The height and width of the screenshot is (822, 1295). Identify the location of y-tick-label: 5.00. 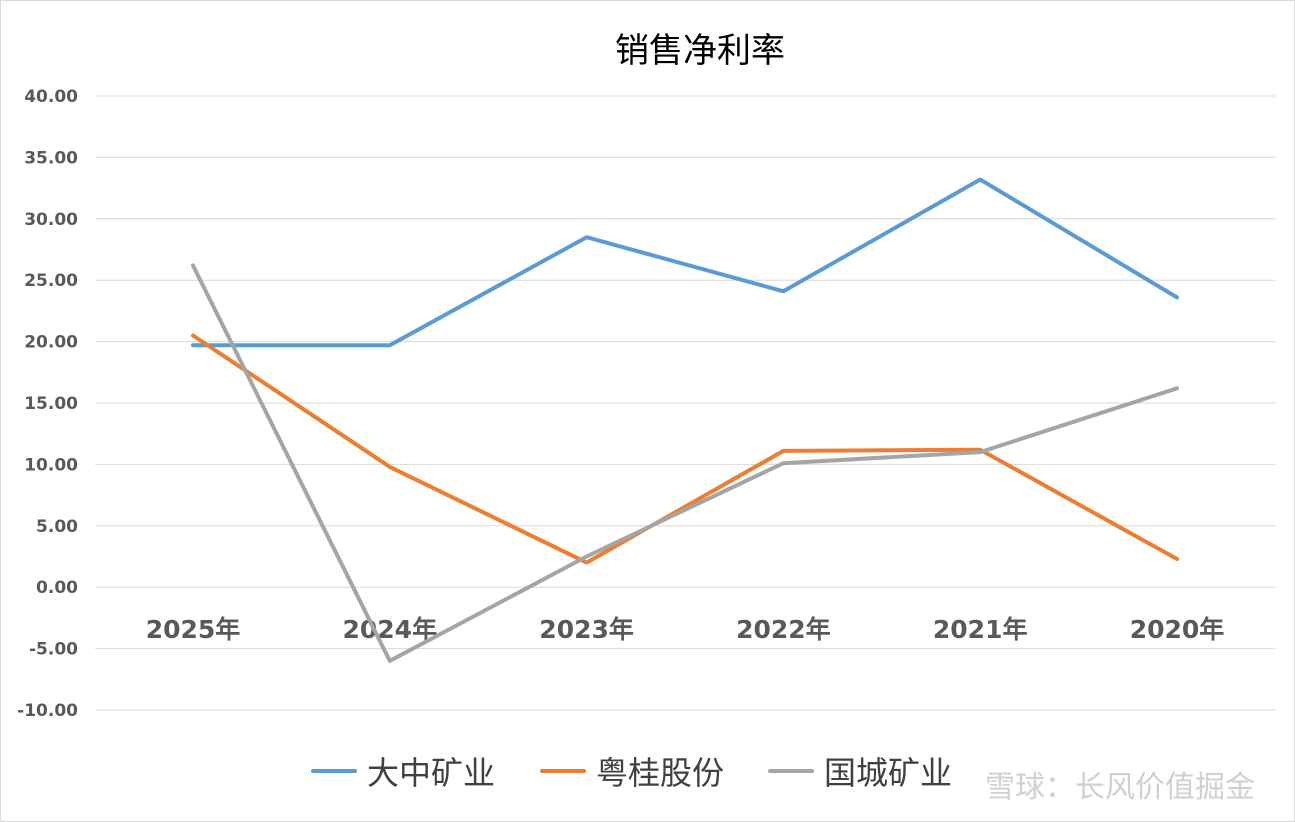
(57, 527).